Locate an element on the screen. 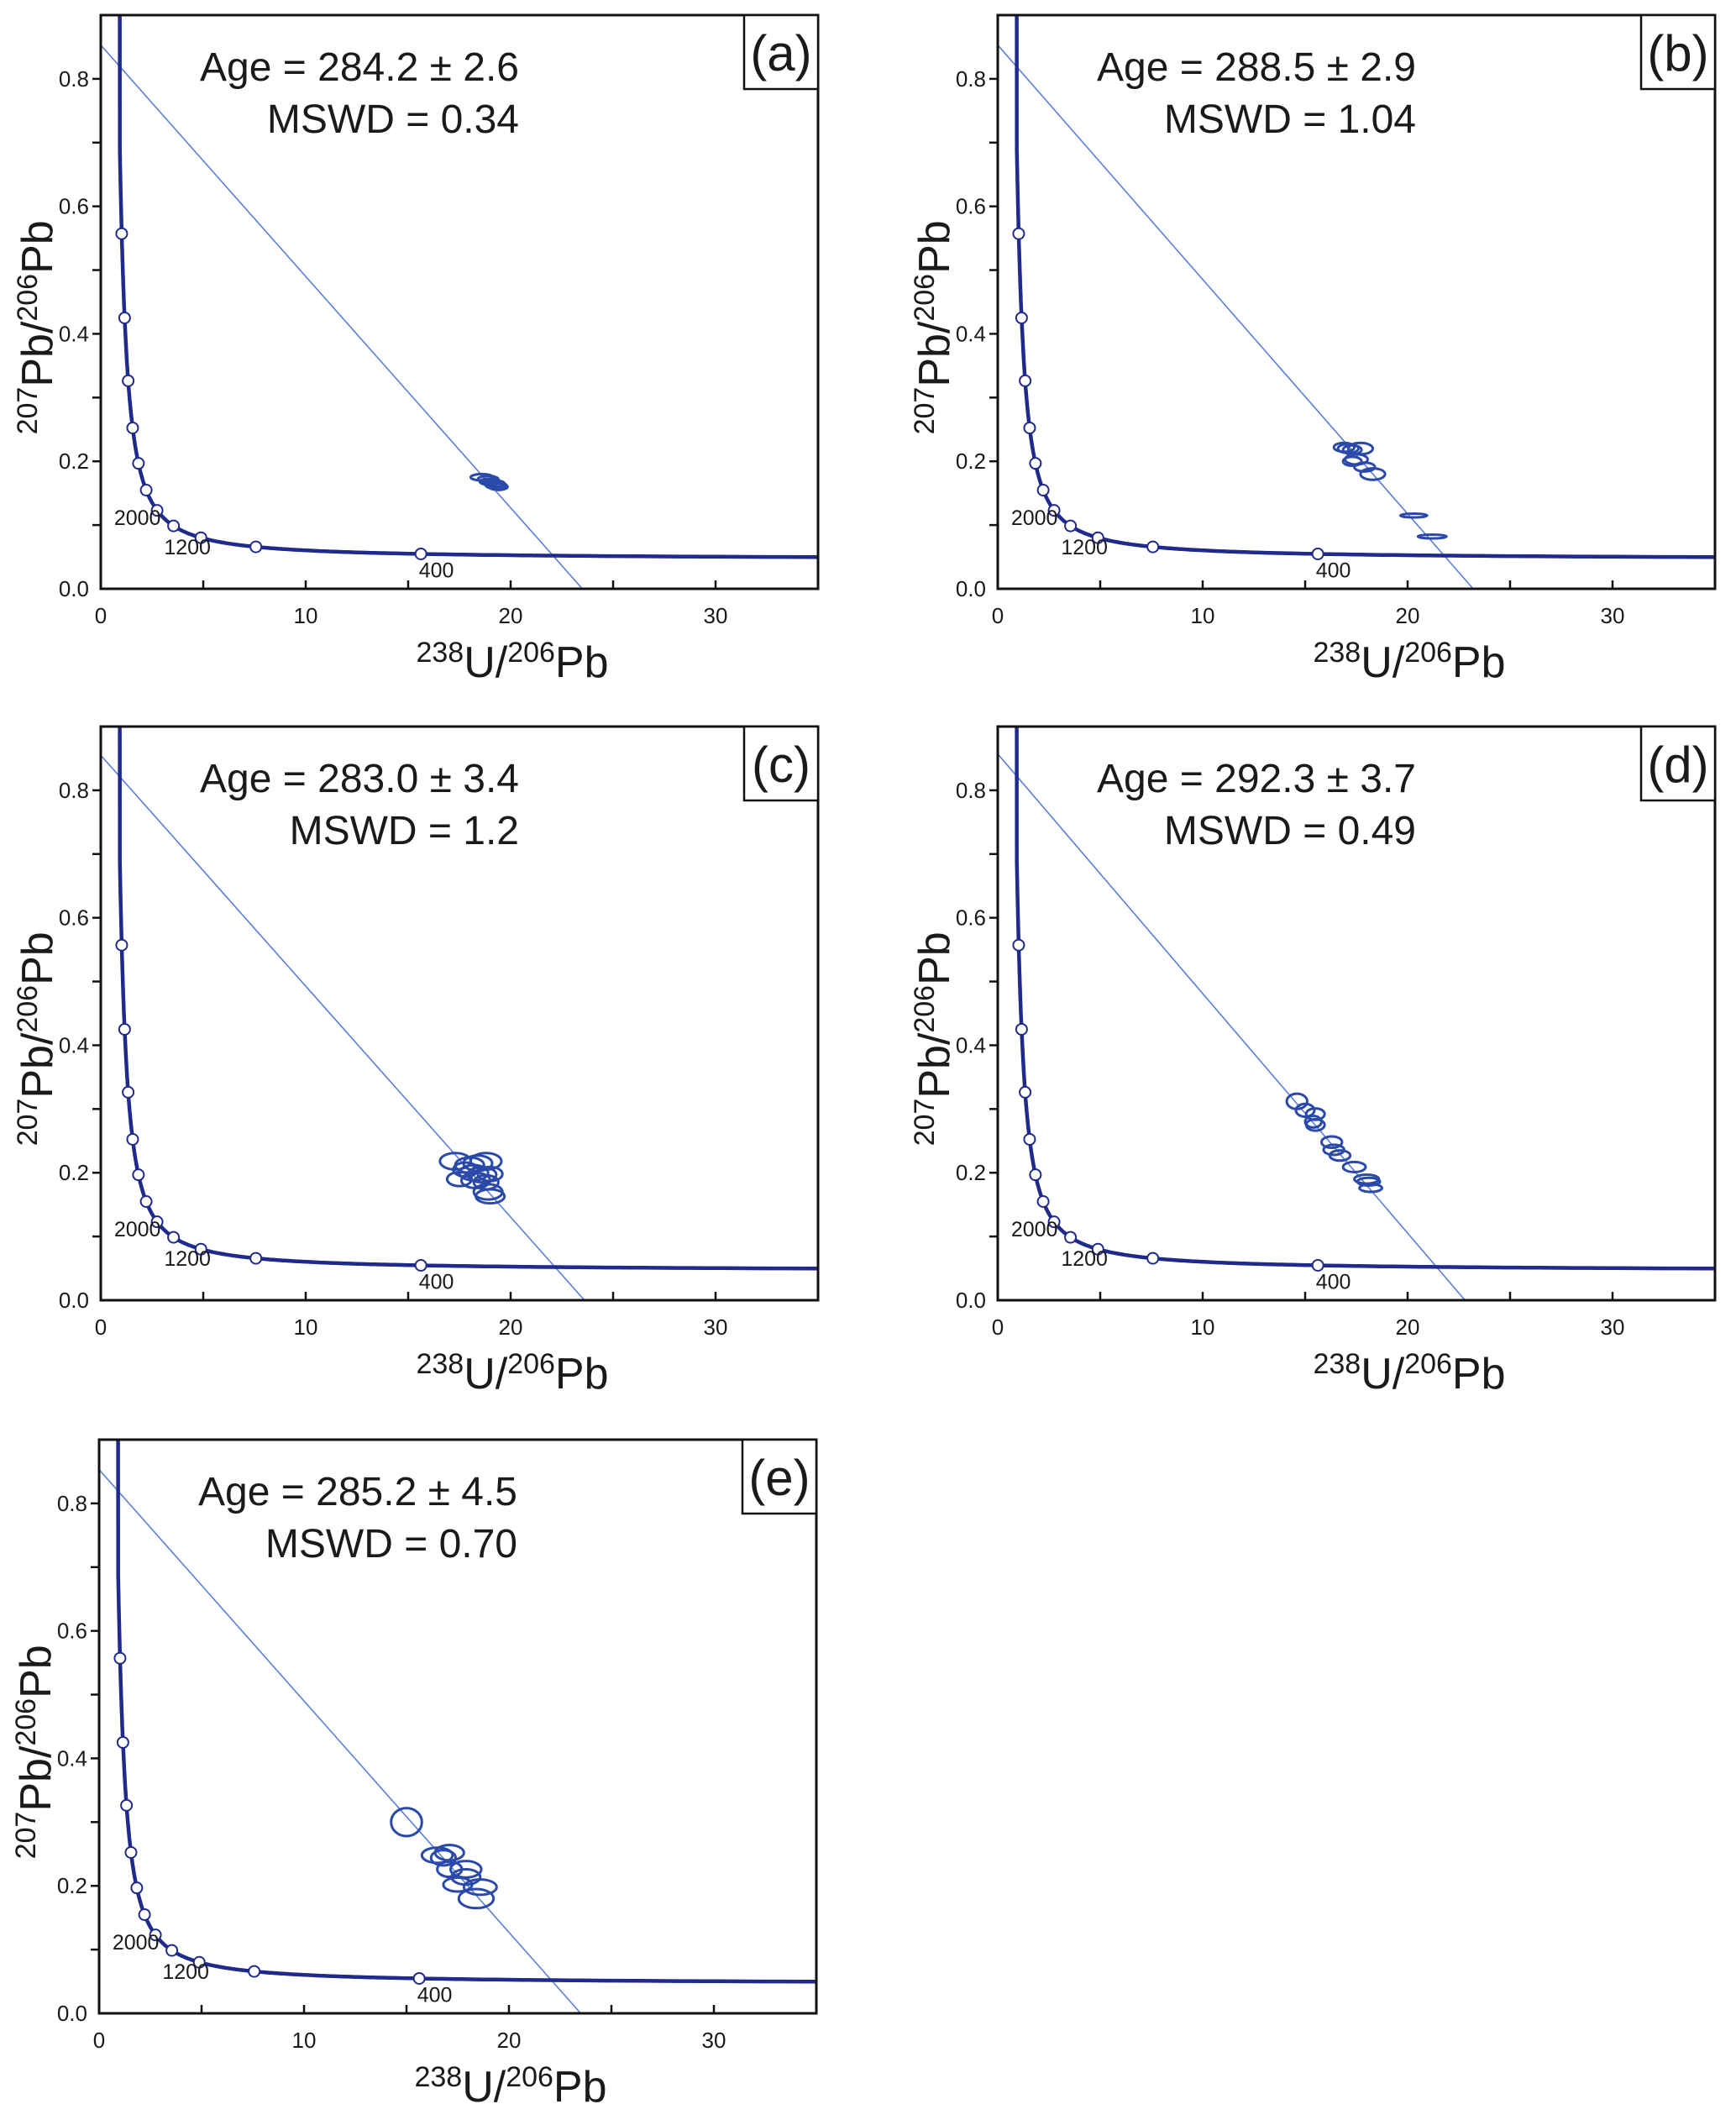 Image resolution: width=1736 pixels, height=2120 pixels. plot-frame is located at coordinates (1356, 302).